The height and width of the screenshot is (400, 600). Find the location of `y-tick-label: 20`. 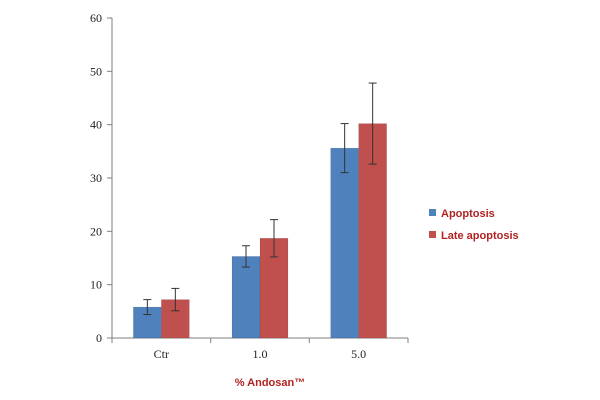

y-tick-label: 20 is located at coordinates (96, 231).